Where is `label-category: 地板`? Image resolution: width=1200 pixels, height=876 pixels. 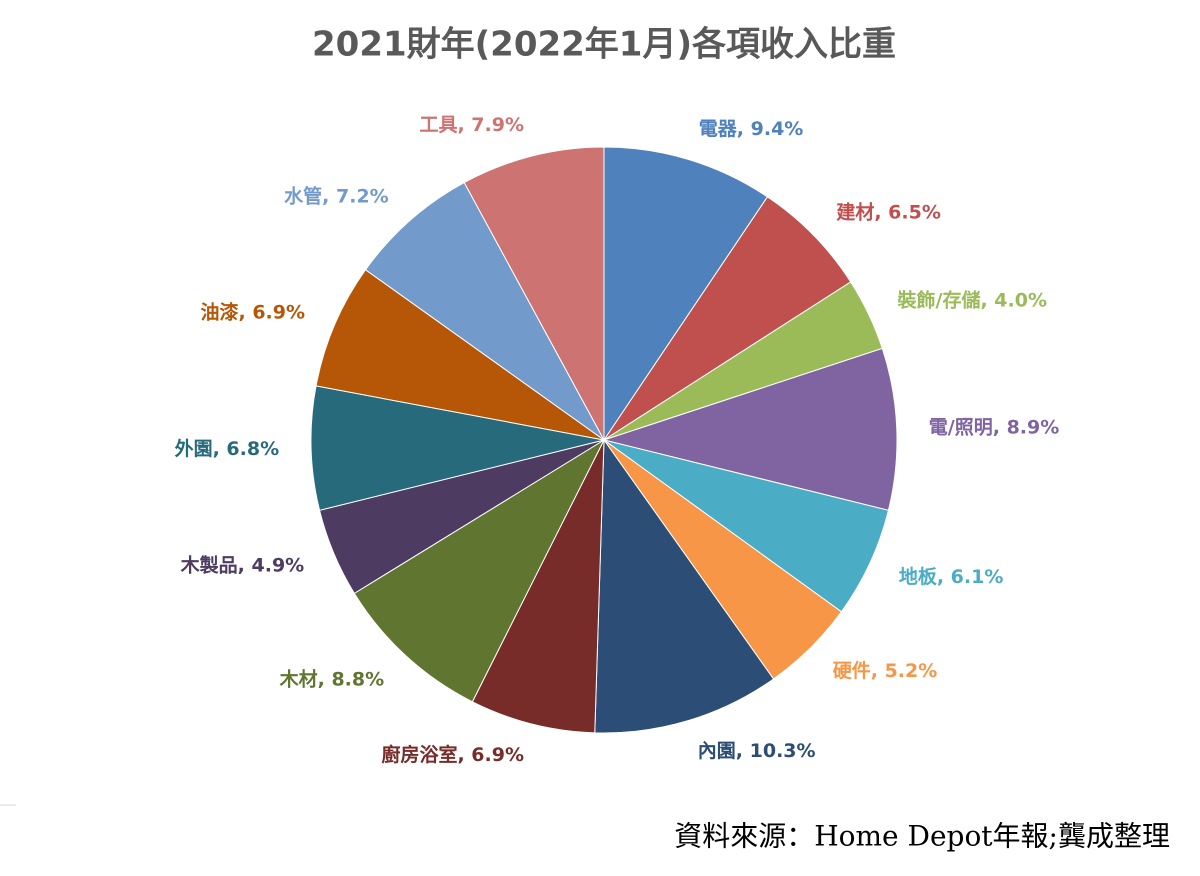
label-category: 地板 is located at coordinates (918, 575).